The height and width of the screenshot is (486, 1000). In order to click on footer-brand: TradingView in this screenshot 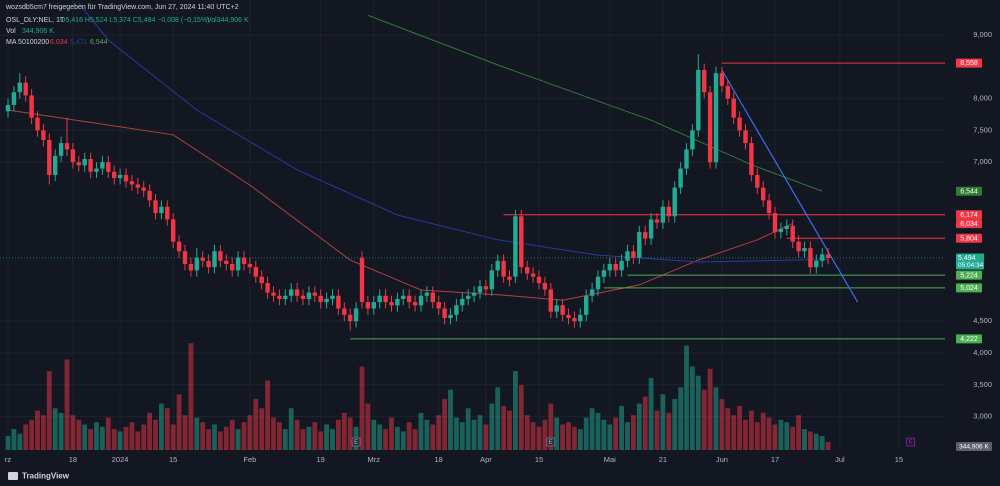, I will do `click(46, 476)`.